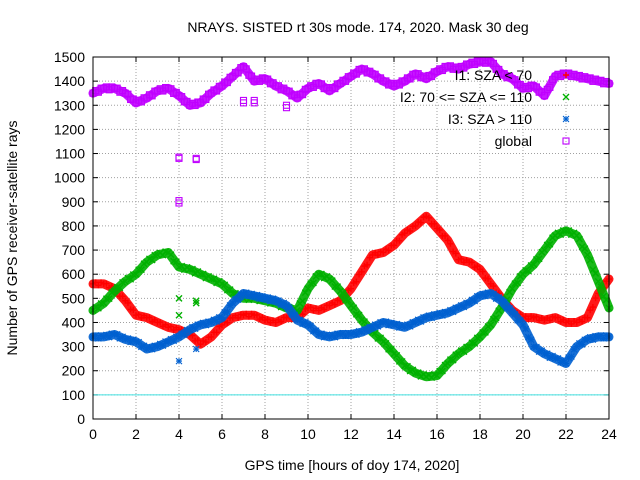  What do you see at coordinates (187, 306) in the screenshot?
I see `outliers-x` at bounding box center [187, 306].